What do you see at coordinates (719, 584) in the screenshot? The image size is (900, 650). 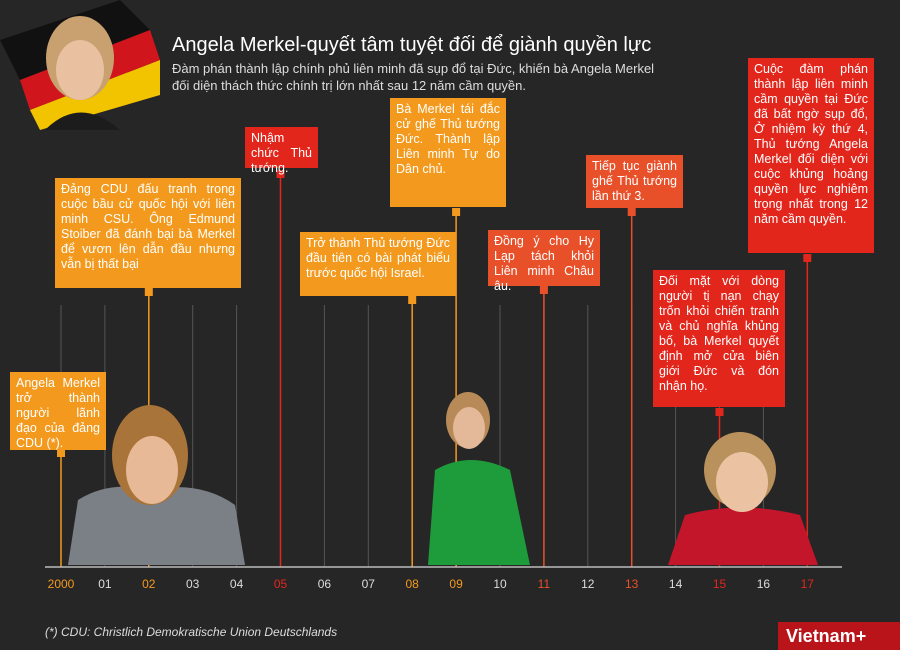 I see `year-label: 15` at bounding box center [719, 584].